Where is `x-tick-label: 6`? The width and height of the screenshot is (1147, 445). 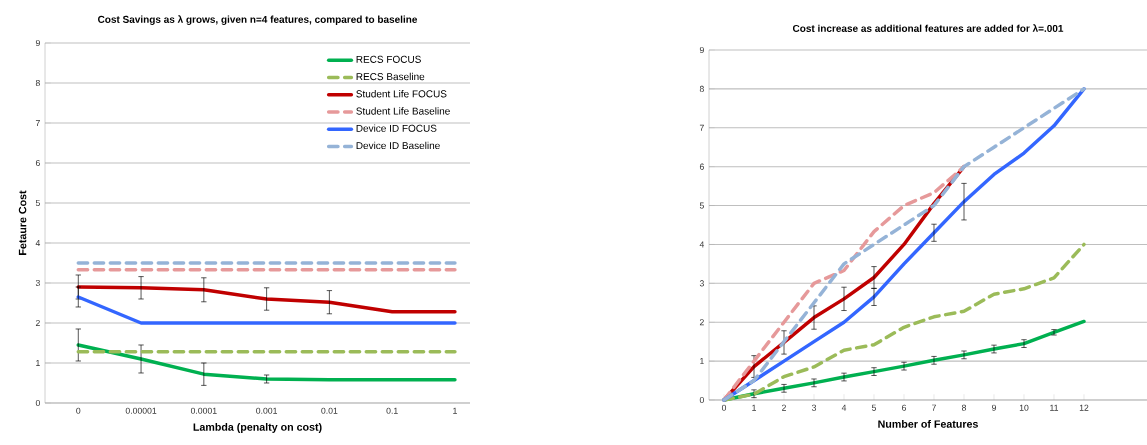 x-tick-label: 6 is located at coordinates (904, 407).